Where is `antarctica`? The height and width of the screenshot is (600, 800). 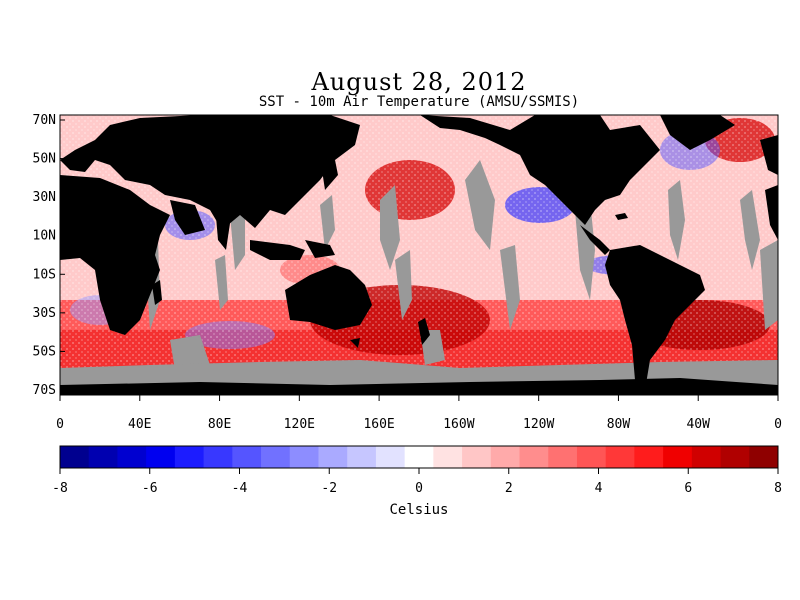 antarctica is located at coordinates (419, 386).